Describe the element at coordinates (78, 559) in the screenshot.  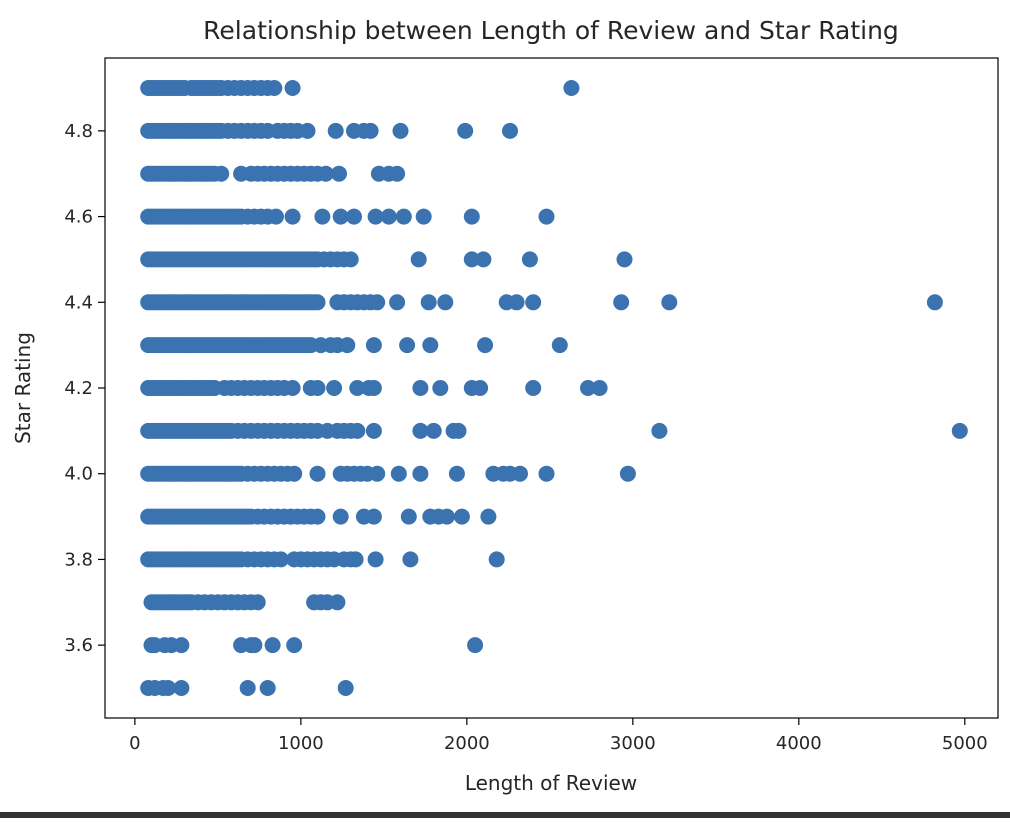
I see `y-tick-label: 3.8` at that location.